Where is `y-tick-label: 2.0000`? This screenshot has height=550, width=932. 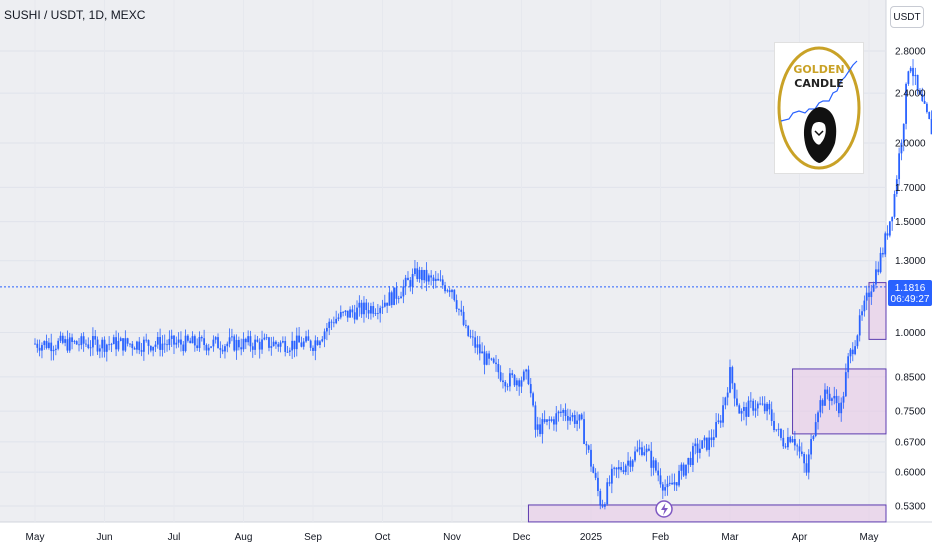
y-tick-label: 2.0000 is located at coordinates (910, 143).